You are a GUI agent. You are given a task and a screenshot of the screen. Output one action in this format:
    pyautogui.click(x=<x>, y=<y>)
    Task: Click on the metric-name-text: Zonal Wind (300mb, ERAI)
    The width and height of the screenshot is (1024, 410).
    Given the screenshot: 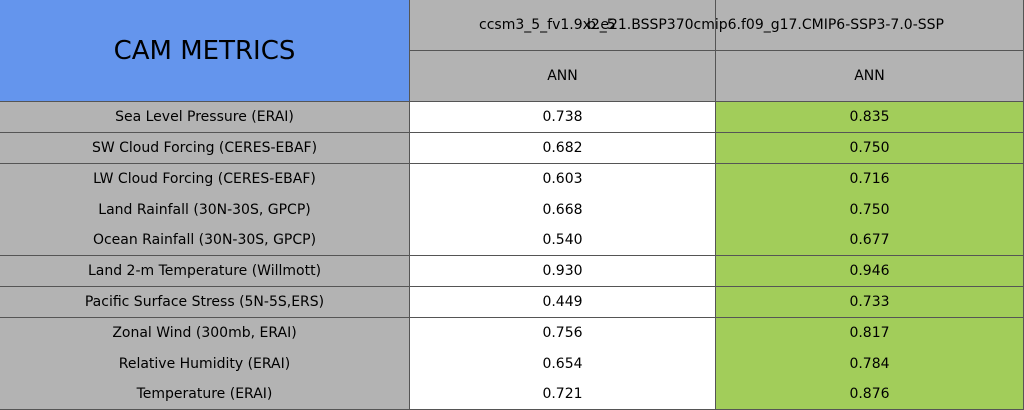 What is the action you would take?
    pyautogui.click(x=204, y=332)
    